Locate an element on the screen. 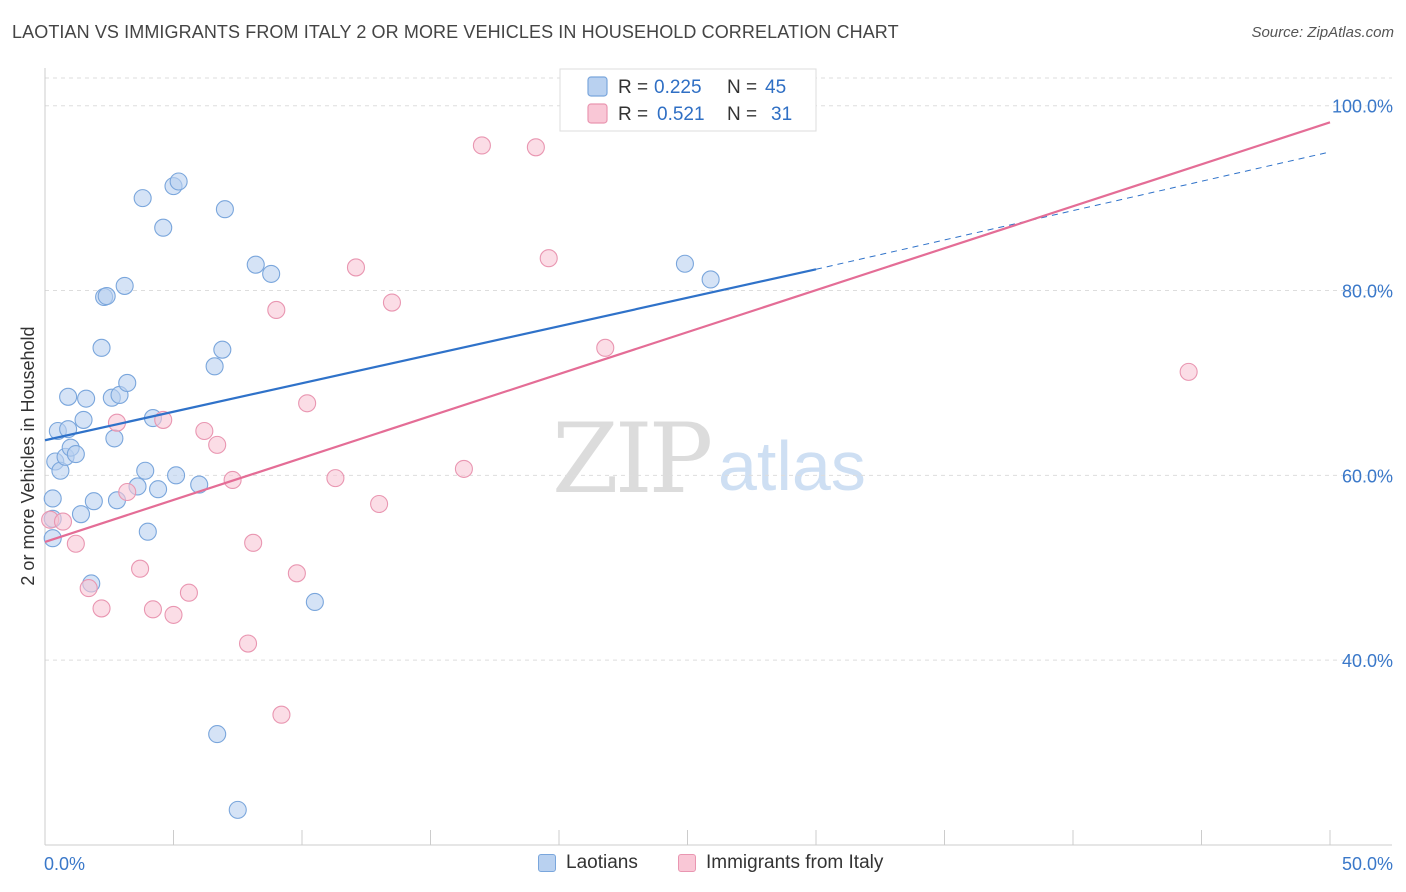 The image size is (1406, 892). laotians-trendline is located at coordinates (430, 355).